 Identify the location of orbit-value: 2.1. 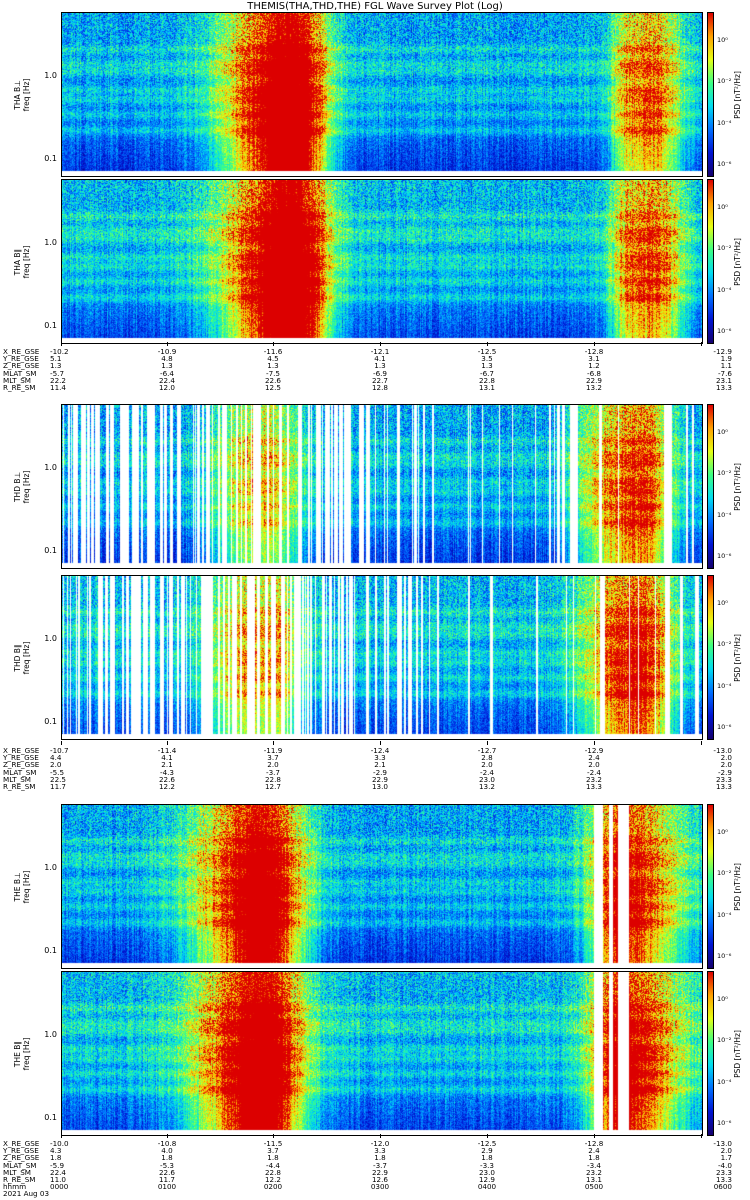
(167, 765).